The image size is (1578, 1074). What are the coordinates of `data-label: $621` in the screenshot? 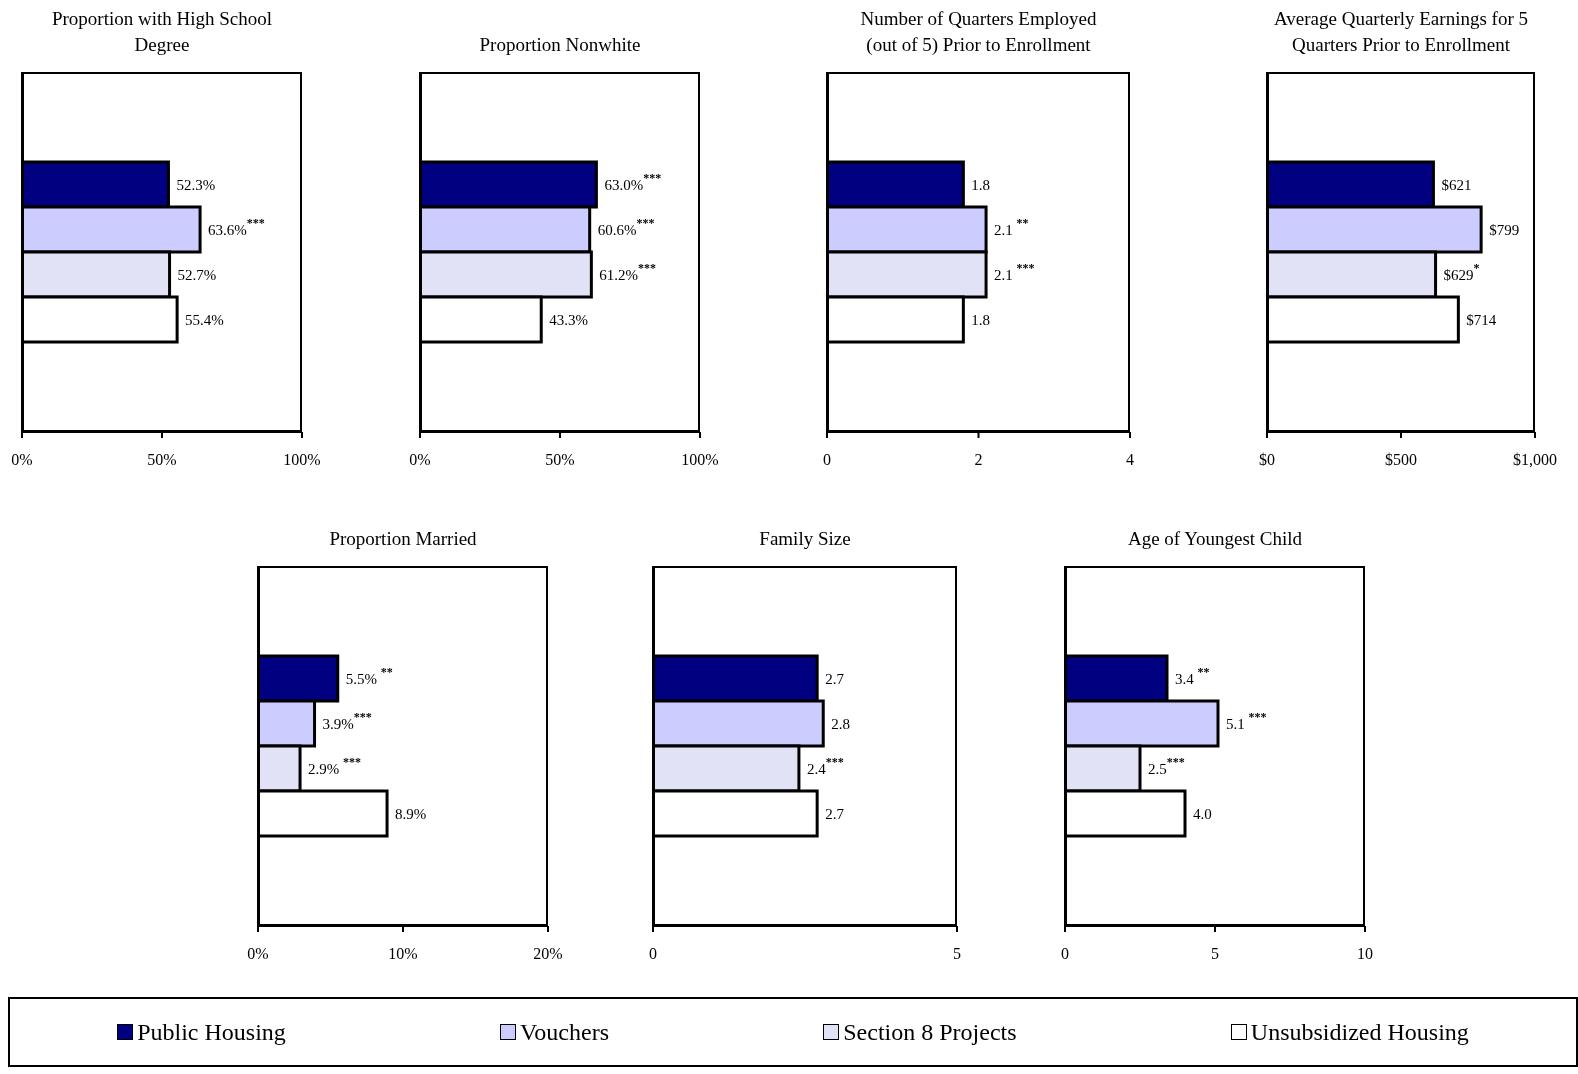 It's located at (1456, 184).